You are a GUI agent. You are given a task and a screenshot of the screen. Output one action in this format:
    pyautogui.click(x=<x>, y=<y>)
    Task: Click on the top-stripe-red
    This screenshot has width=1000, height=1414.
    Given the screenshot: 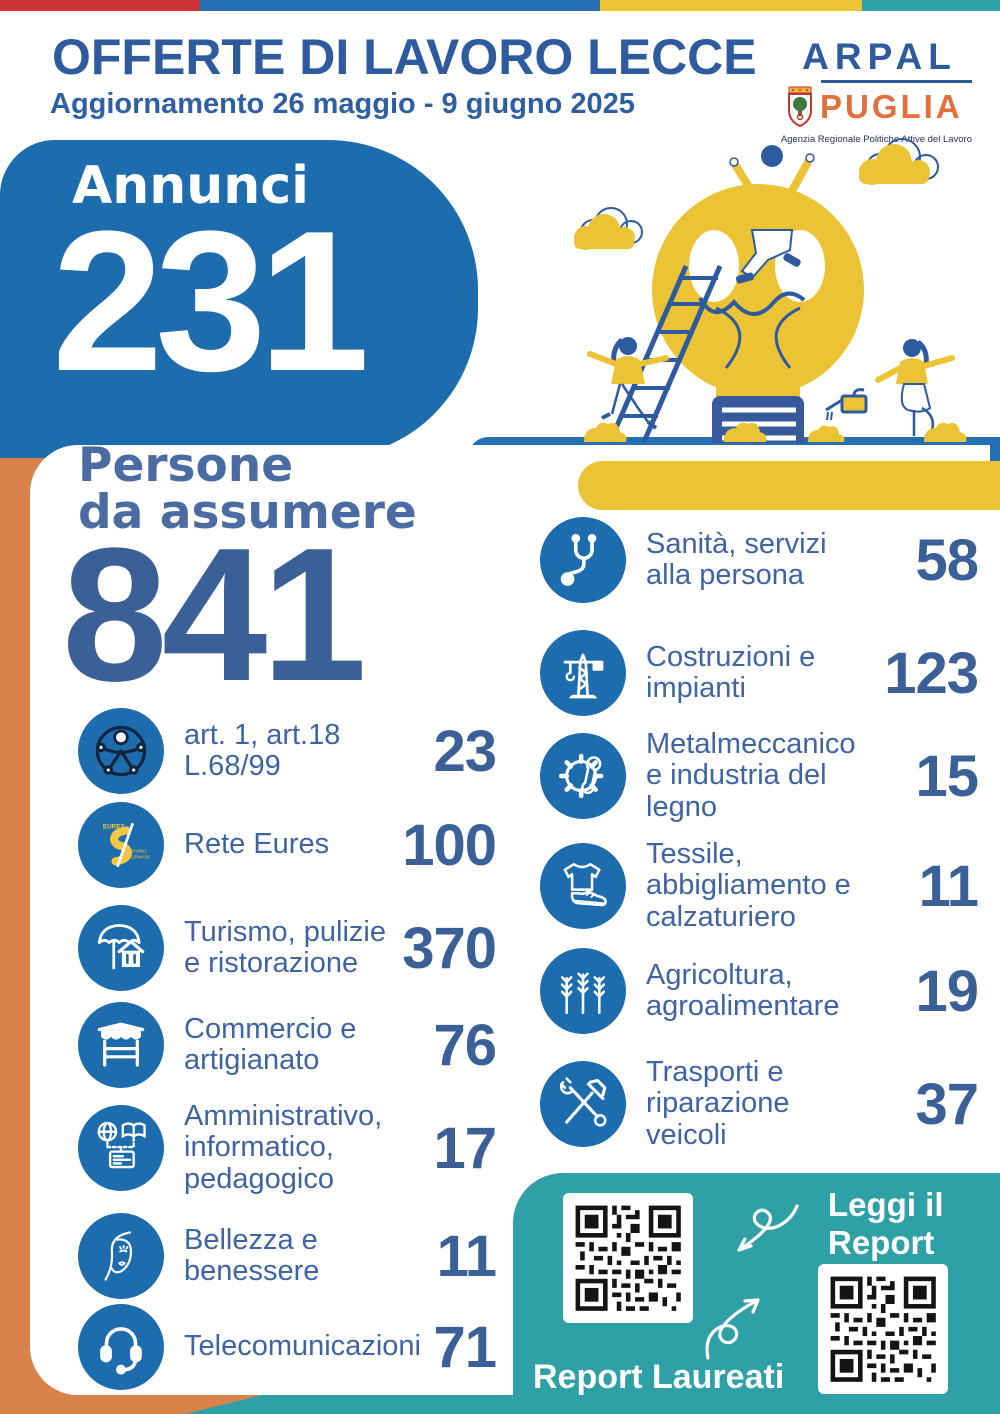 What is the action you would take?
    pyautogui.click(x=100, y=5)
    